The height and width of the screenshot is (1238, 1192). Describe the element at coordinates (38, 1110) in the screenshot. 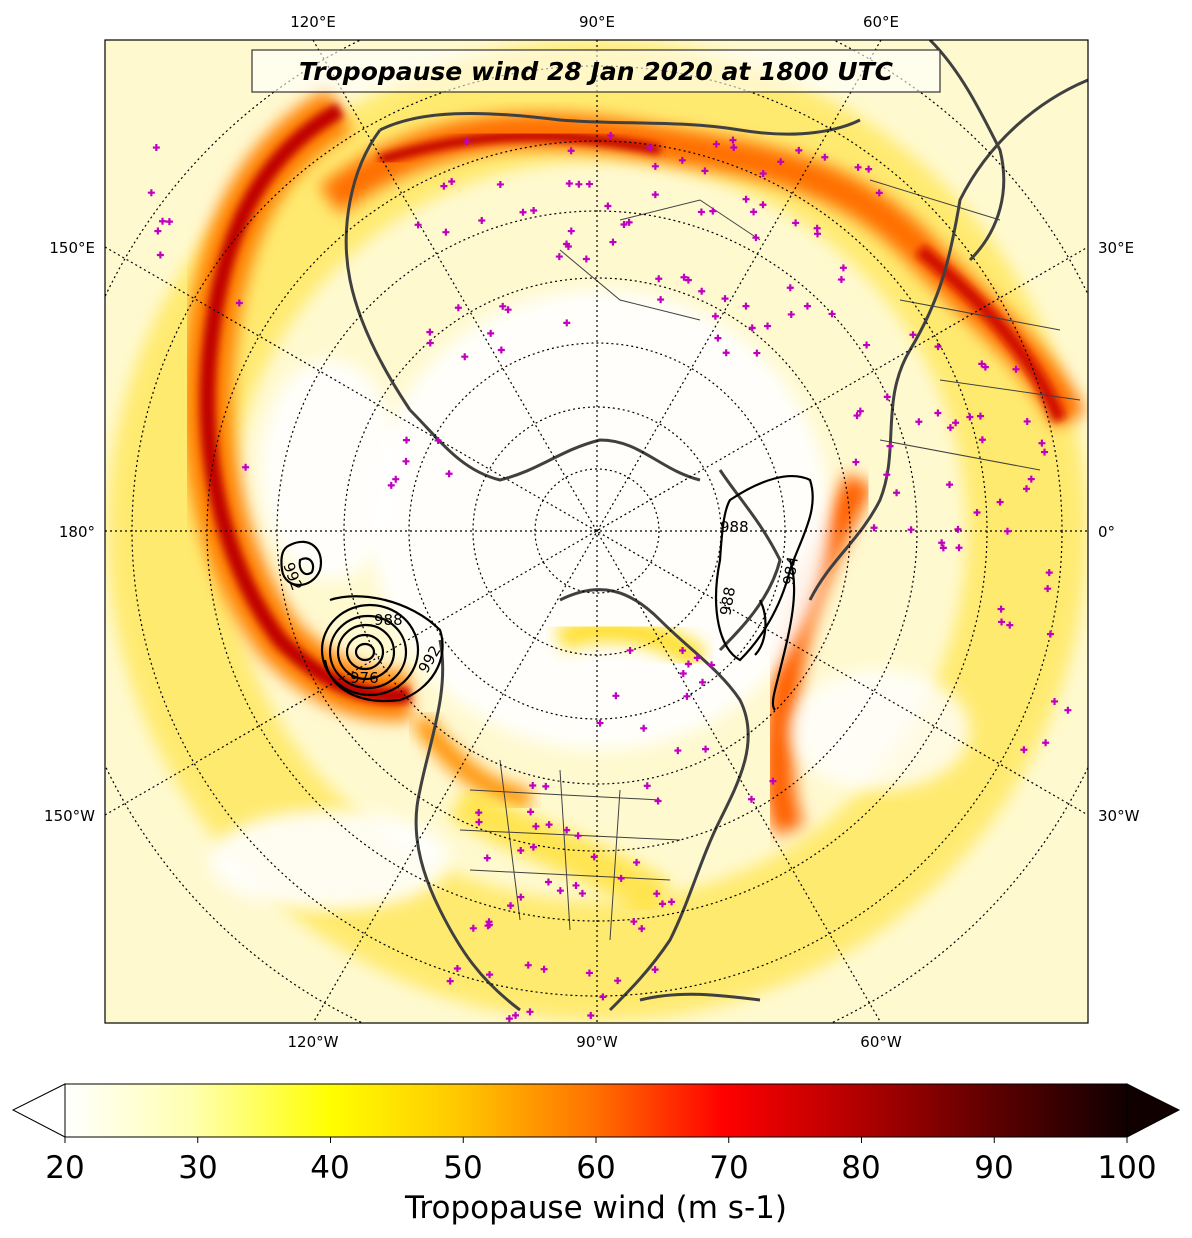

I see `colorbar-extend-min` at that location.